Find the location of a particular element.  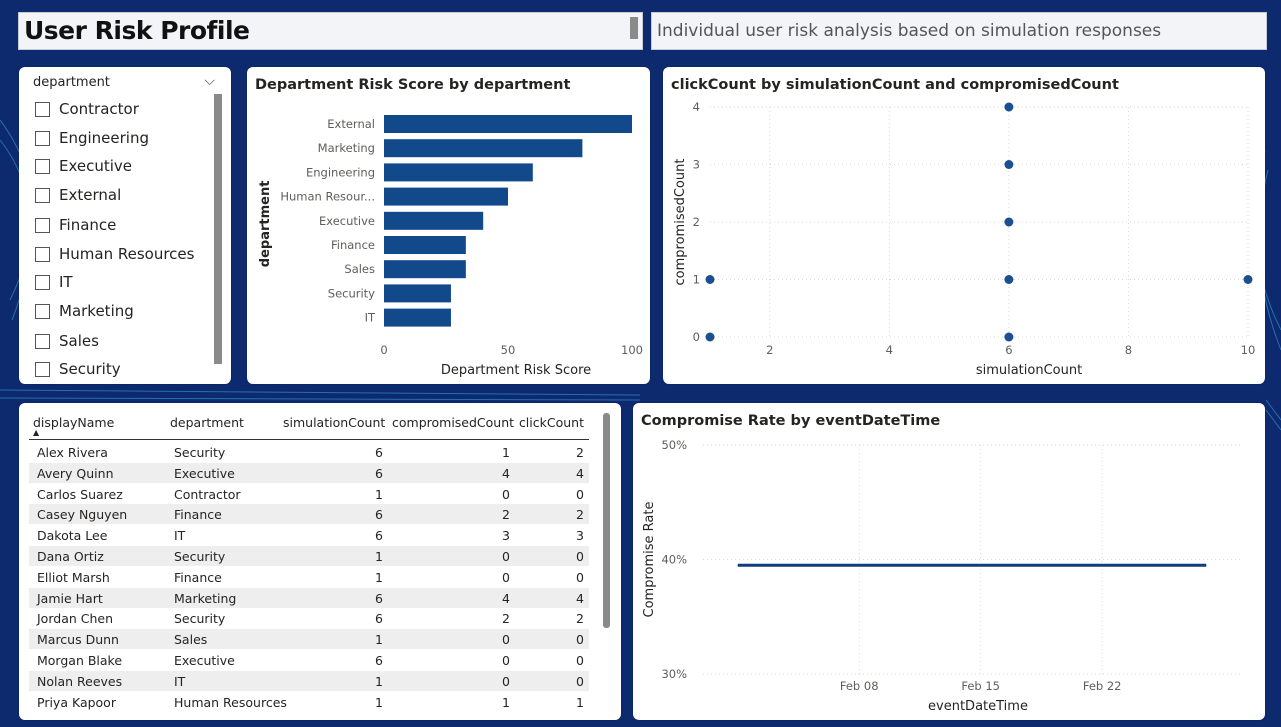

slicer-item: Contractor is located at coordinates (87, 109).